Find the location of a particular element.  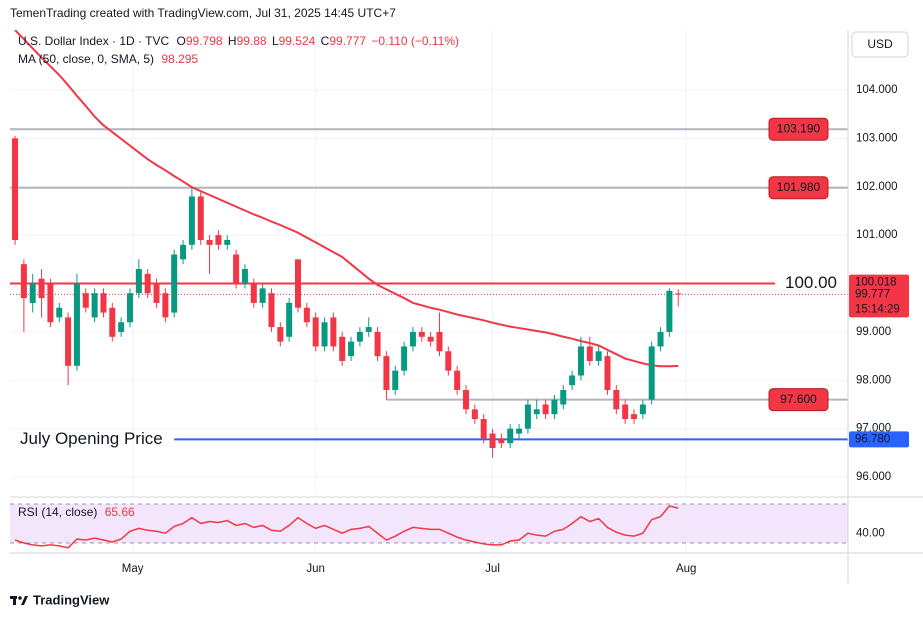

ma-name: MA (50, close, 0, SMA, 5) is located at coordinates (86, 59).